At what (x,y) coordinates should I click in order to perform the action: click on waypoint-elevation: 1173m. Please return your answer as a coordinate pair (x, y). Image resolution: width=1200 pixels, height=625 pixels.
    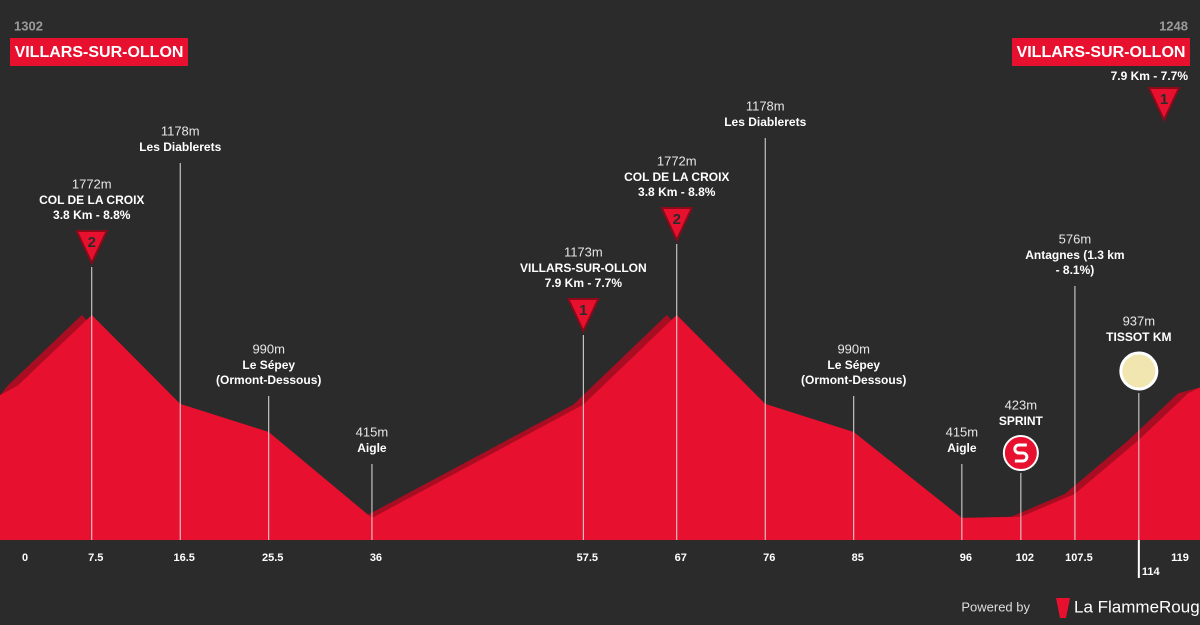
    Looking at the image, I should click on (583, 251).